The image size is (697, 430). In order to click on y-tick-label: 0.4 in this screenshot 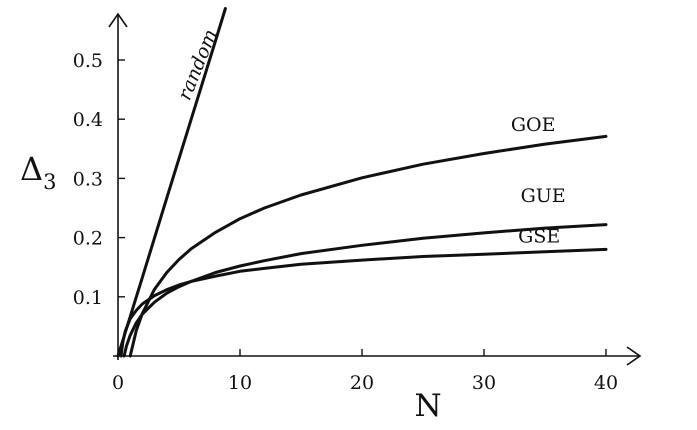, I will do `click(88, 120)`.